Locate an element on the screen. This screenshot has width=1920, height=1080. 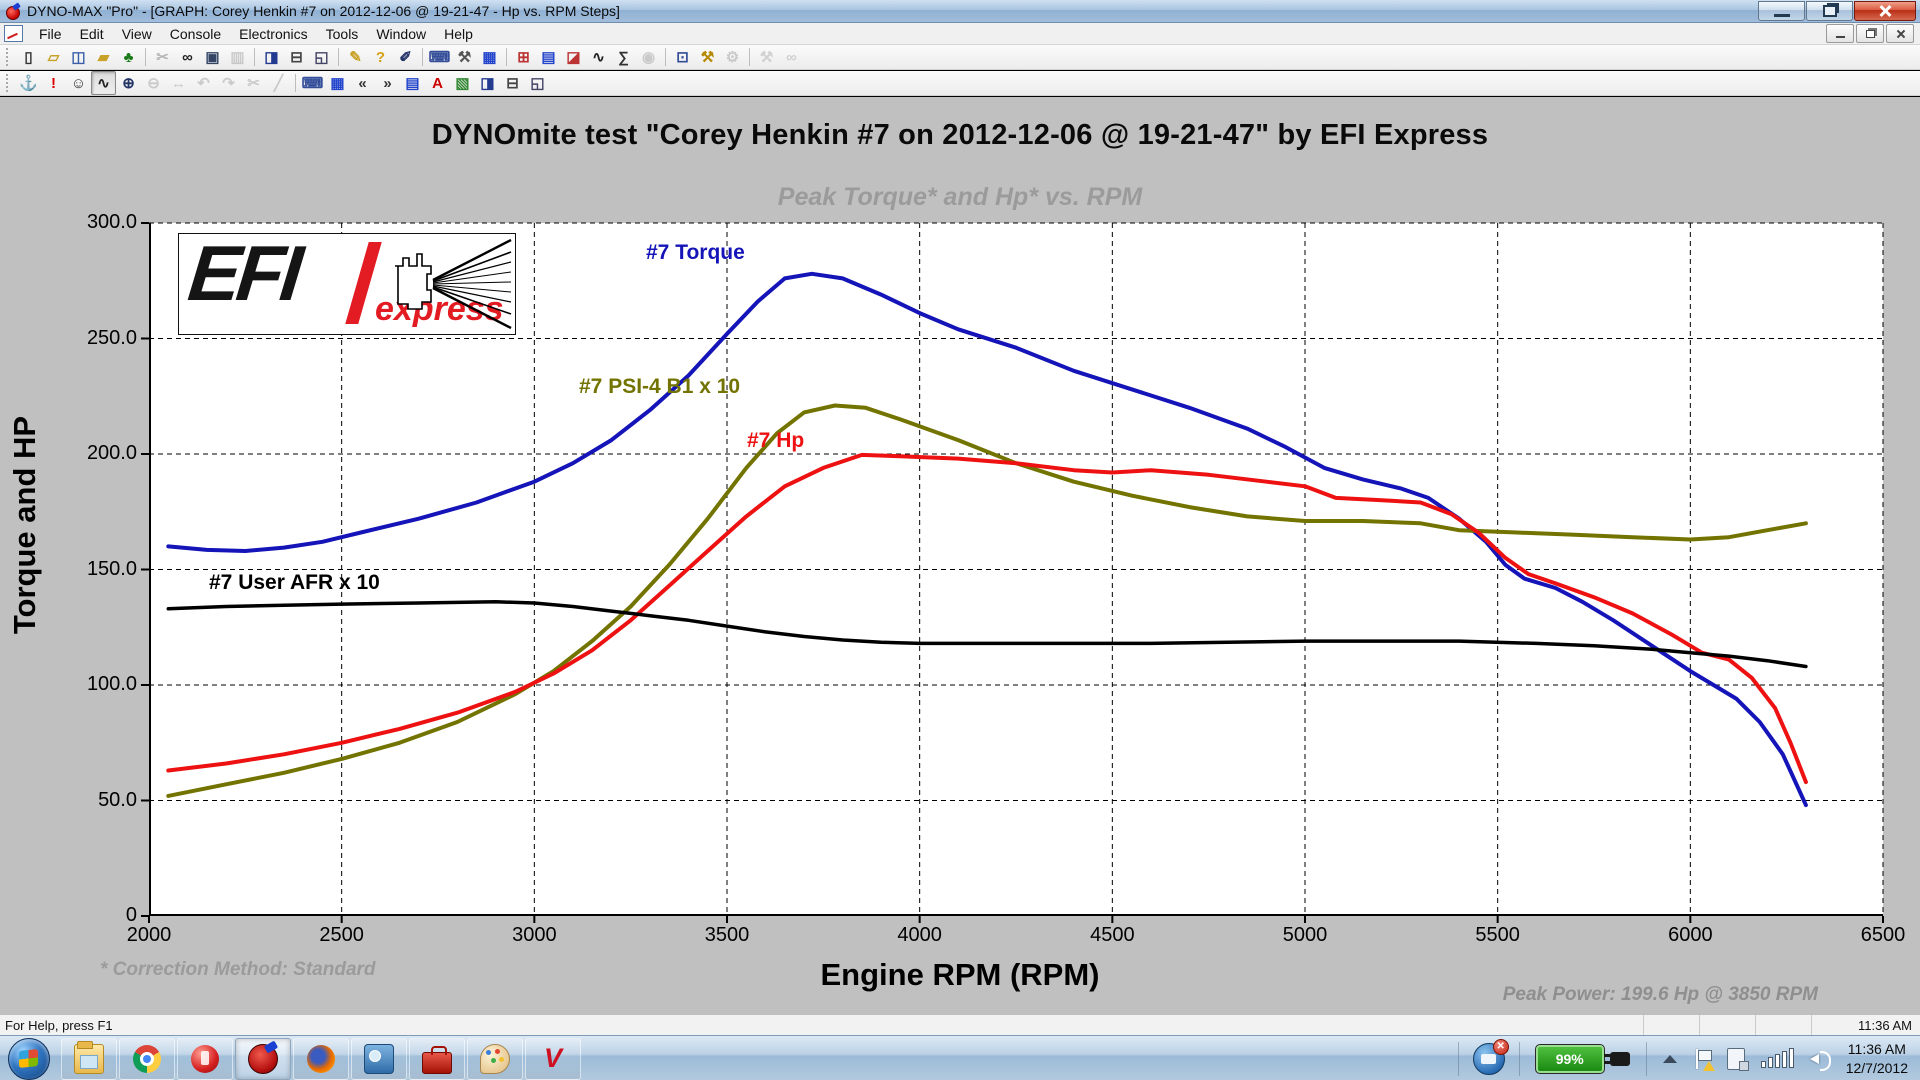
red-orb-app-taskbar-button is located at coordinates (205, 1058).